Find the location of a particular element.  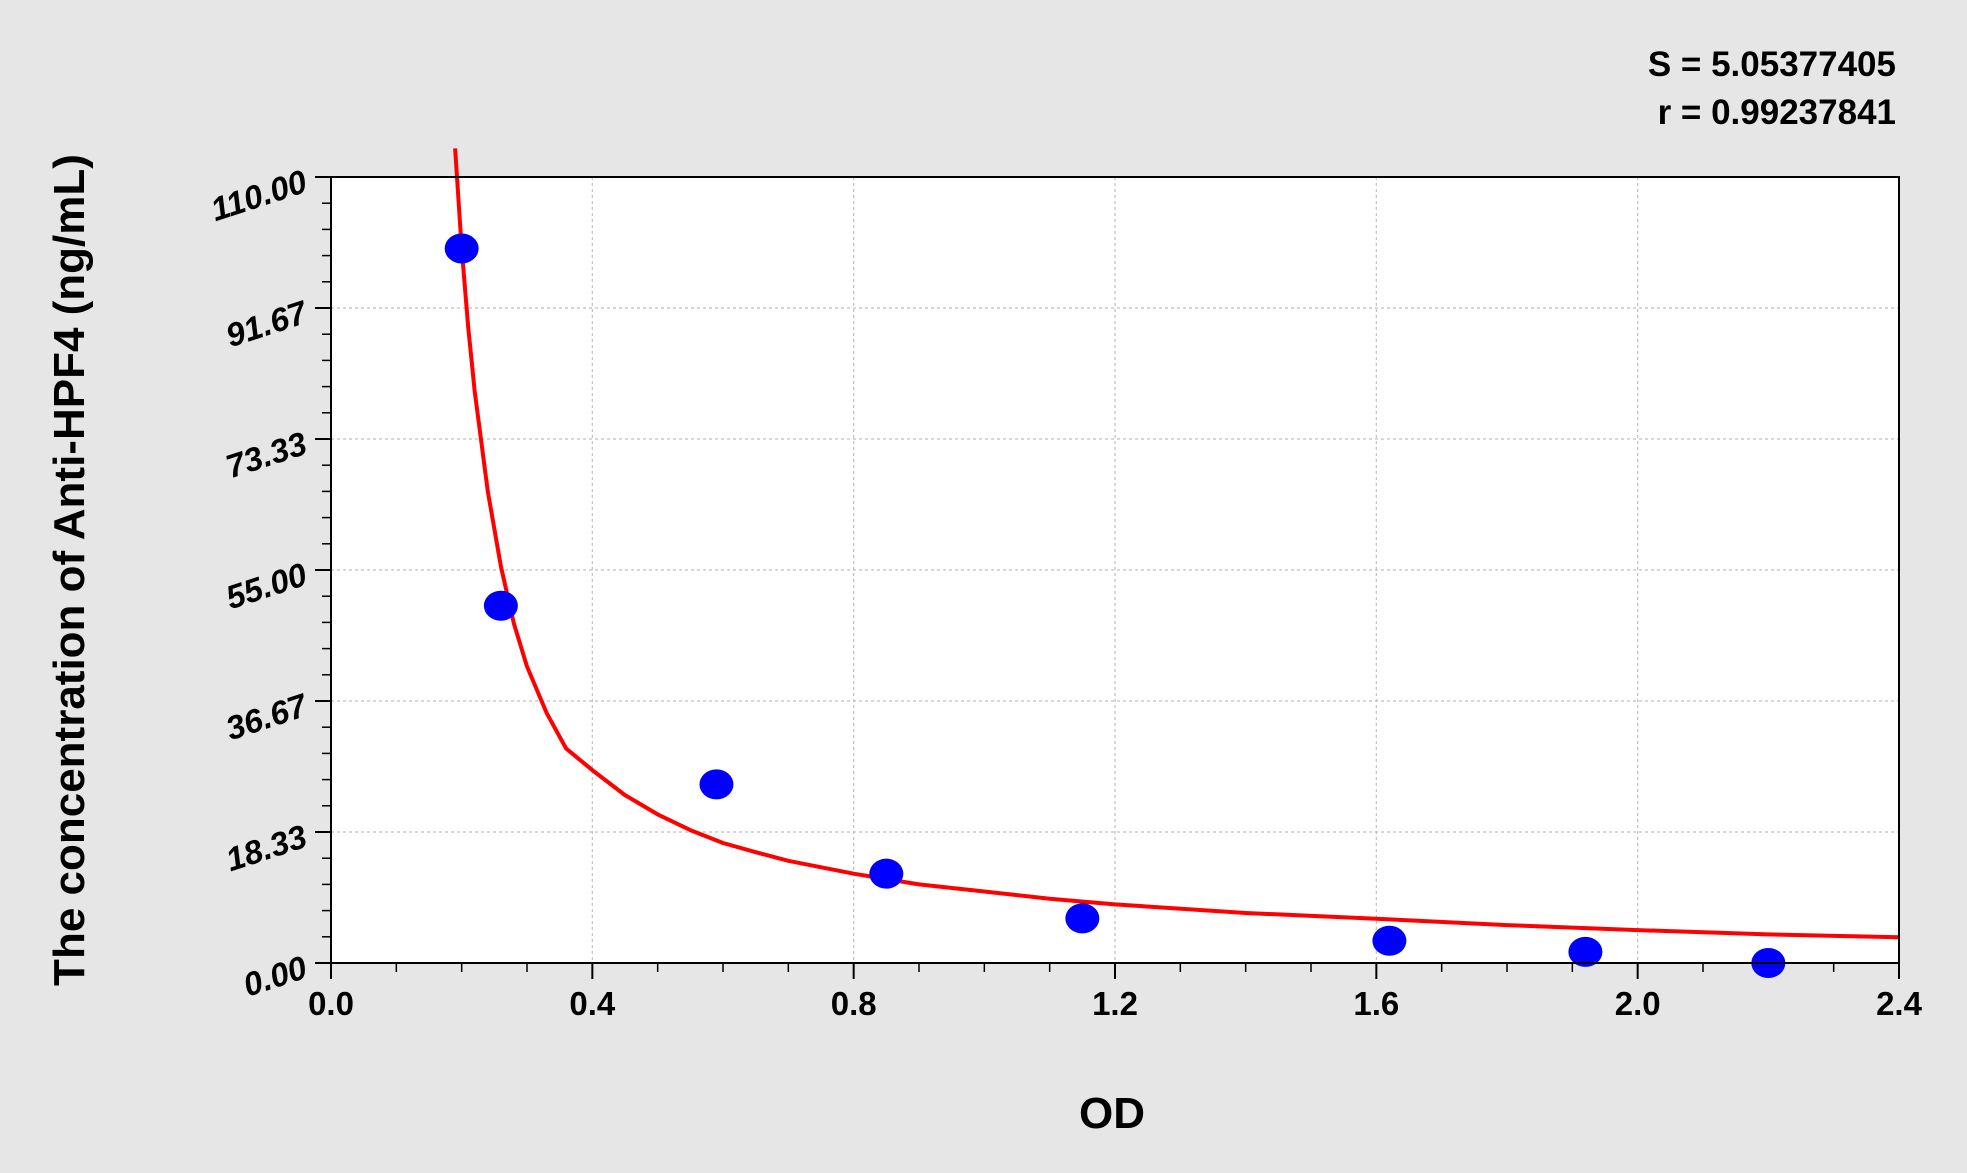

stat-s-value: S = 5.05377405 is located at coordinates (1772, 64).